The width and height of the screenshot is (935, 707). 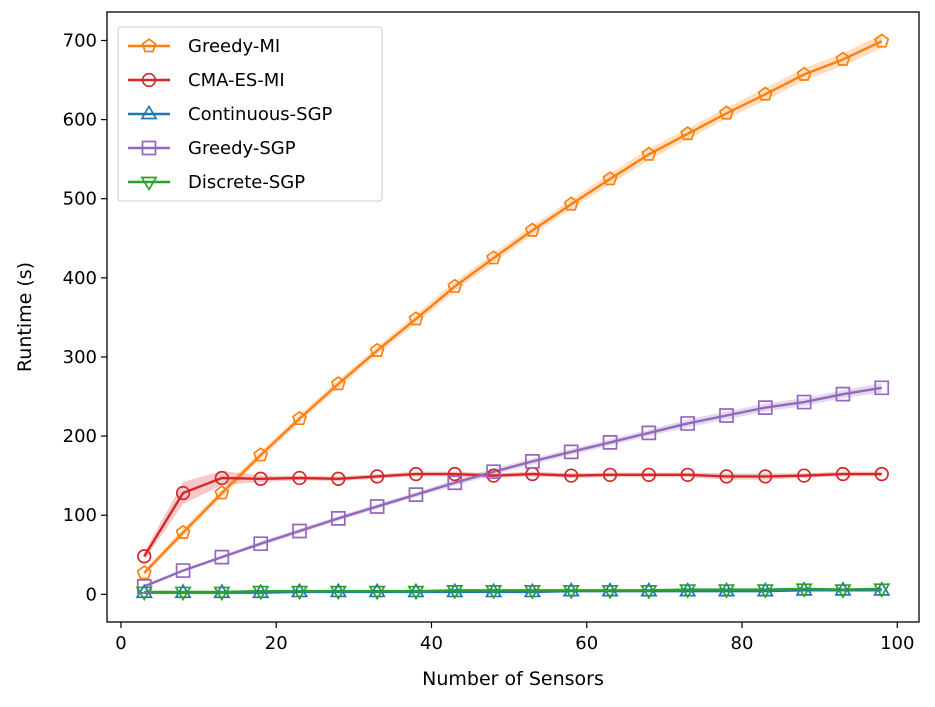 What do you see at coordinates (80, 120) in the screenshot?
I see `y-tick-label: 600` at bounding box center [80, 120].